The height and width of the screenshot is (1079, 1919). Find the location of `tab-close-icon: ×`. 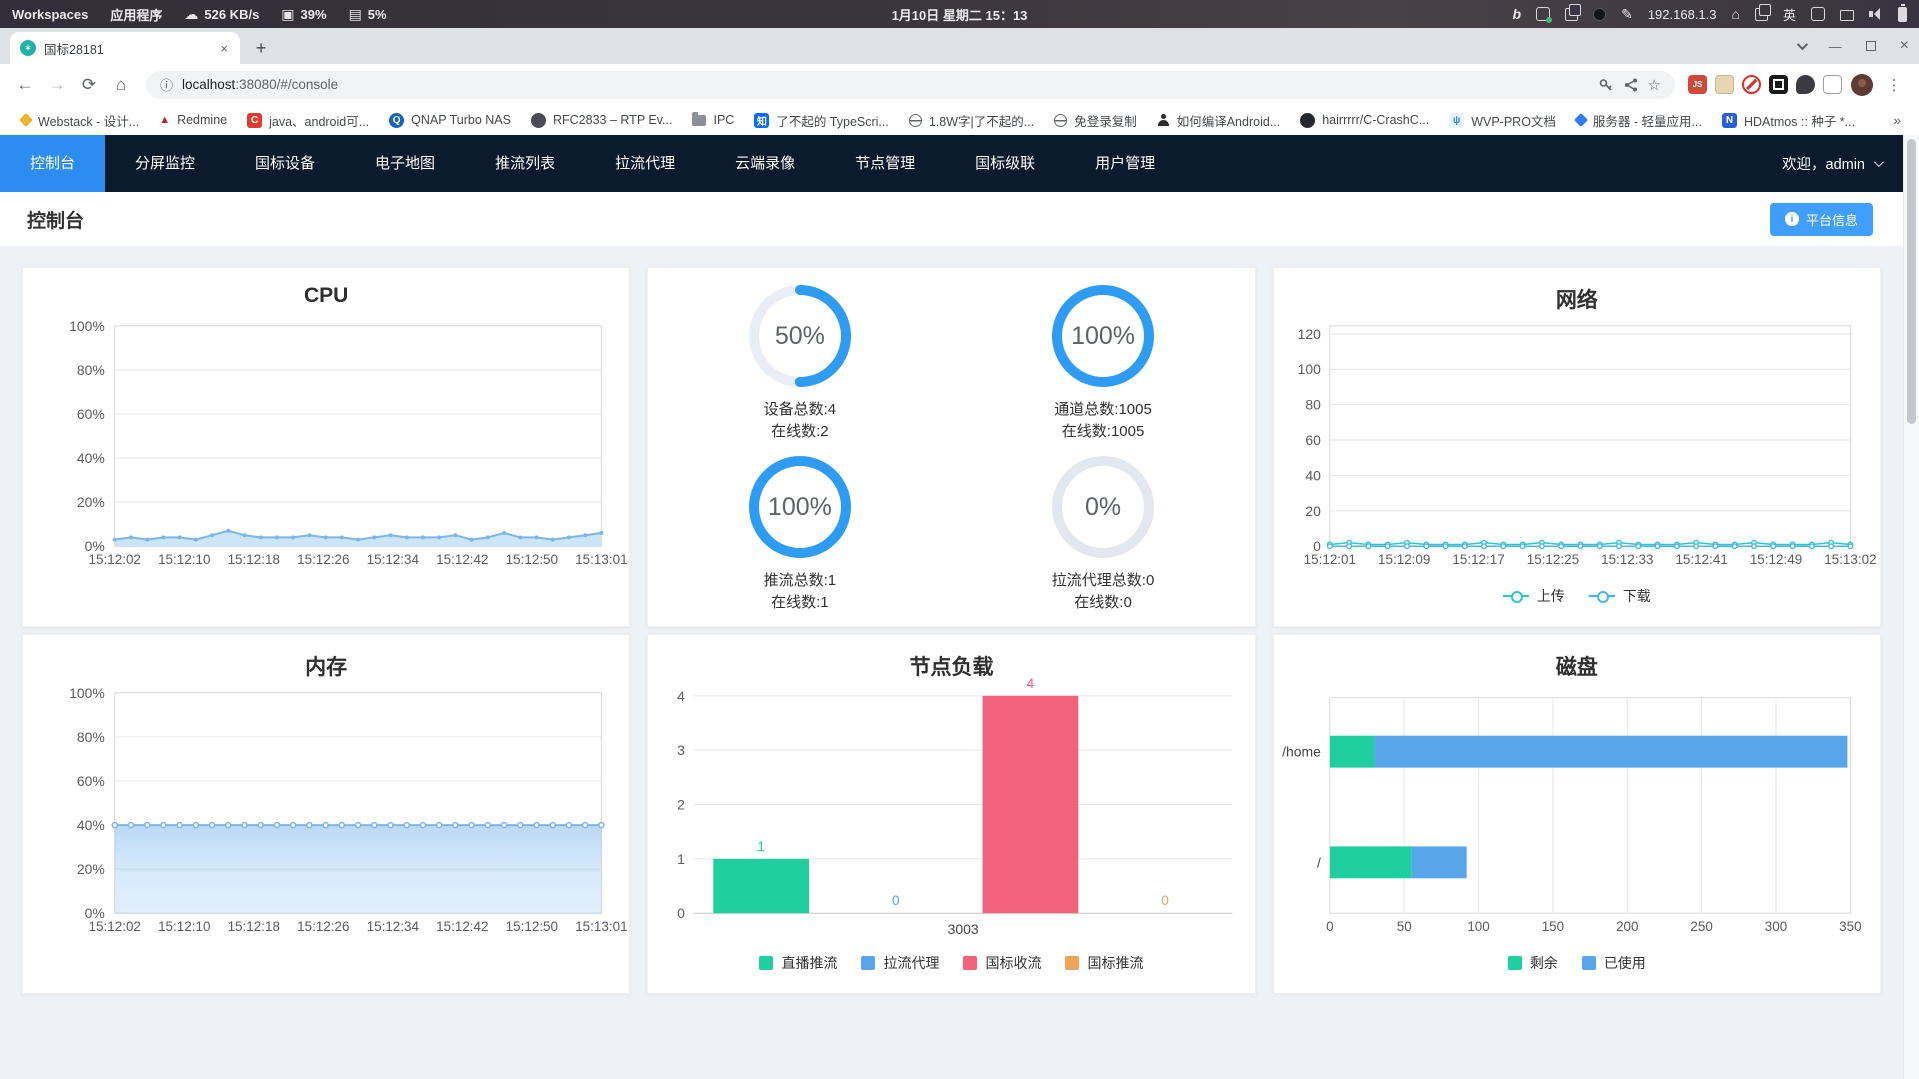

tab-close-icon: × is located at coordinates (224, 48).